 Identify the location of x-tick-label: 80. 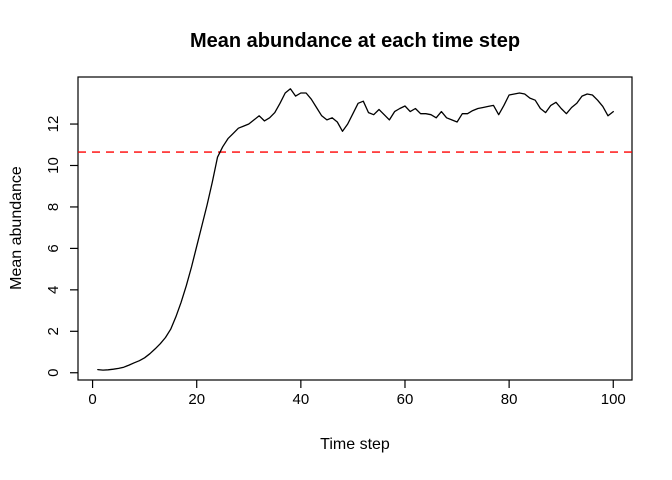
(509, 399).